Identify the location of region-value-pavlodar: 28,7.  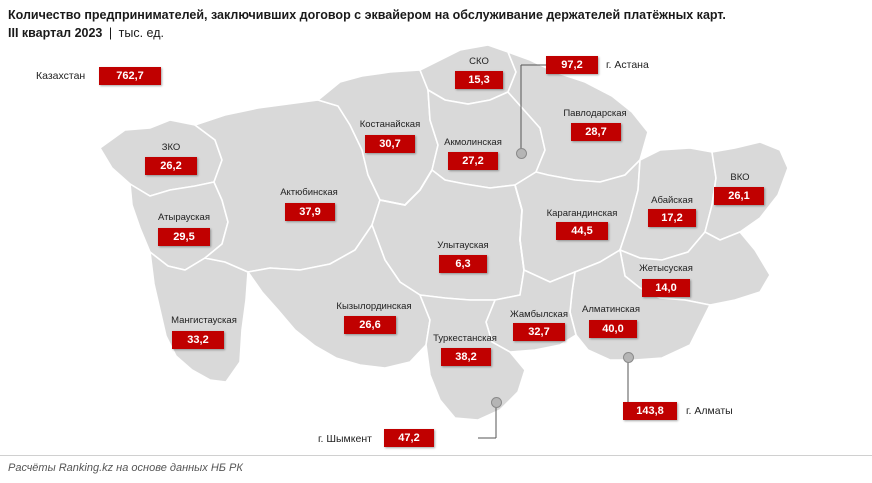
(596, 132).